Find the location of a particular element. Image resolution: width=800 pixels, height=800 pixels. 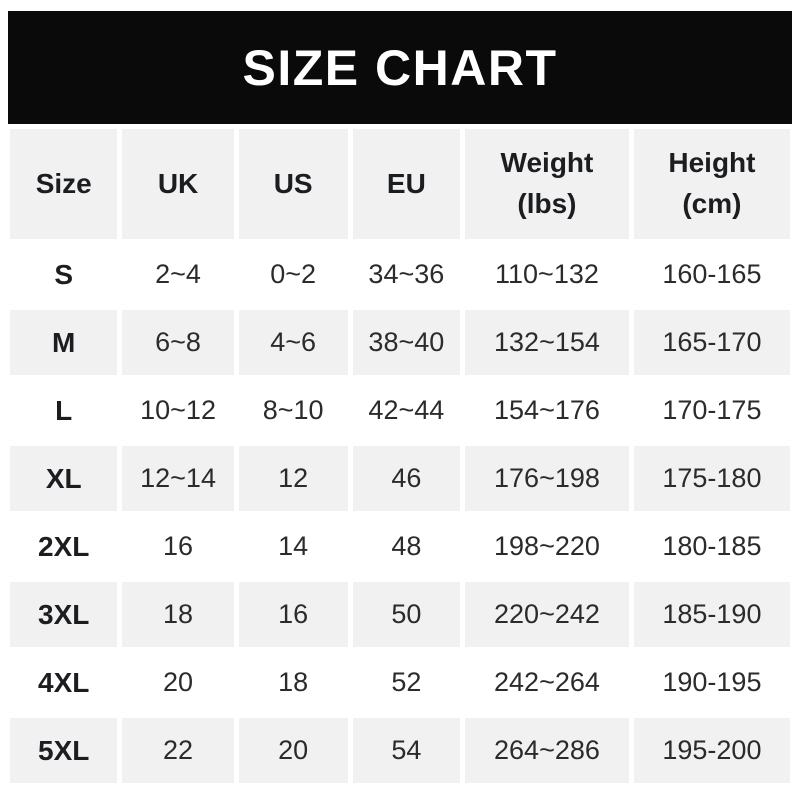

column-header-size: Size is located at coordinates (64, 184).